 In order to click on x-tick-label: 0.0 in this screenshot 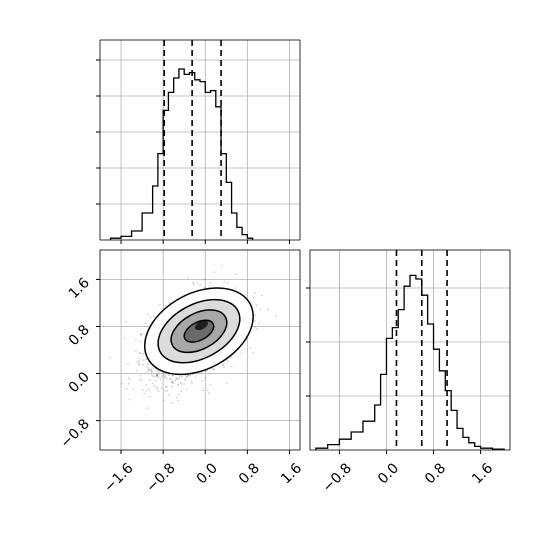, I will do `click(207, 473)`.